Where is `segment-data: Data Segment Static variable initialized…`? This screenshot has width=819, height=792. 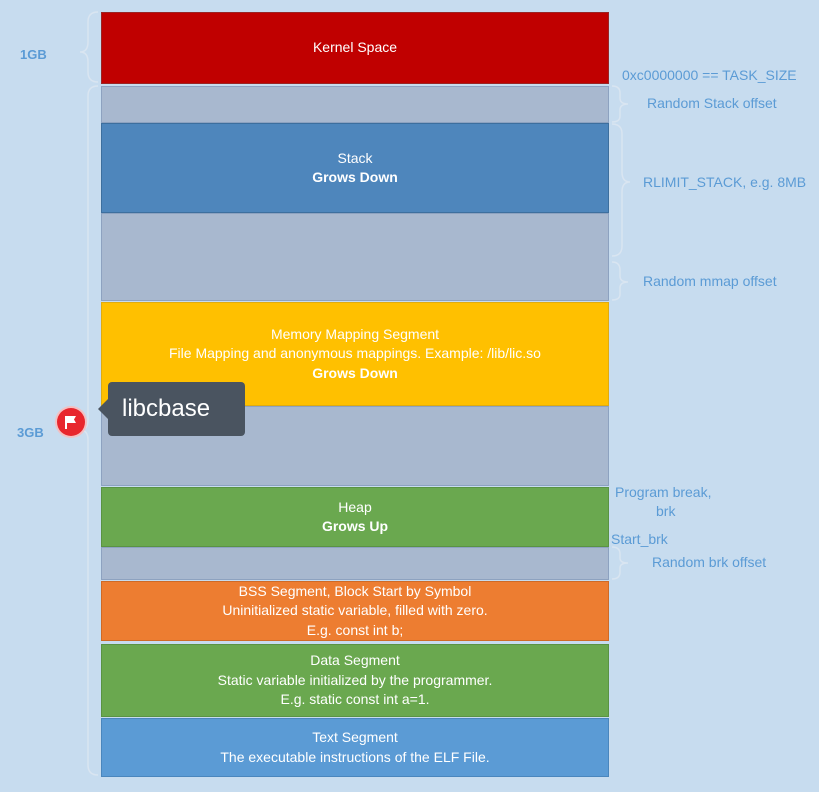 segment-data: Data Segment Static variable initialized… is located at coordinates (355, 680).